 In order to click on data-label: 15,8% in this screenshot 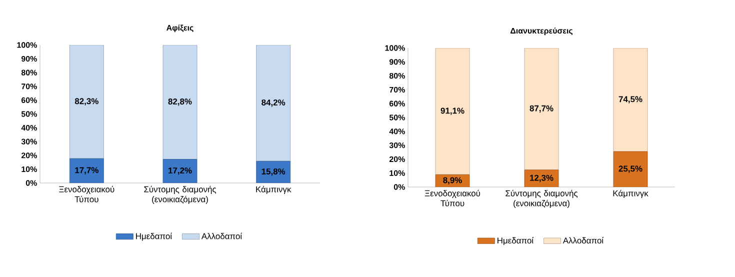, I will do `click(274, 172)`.